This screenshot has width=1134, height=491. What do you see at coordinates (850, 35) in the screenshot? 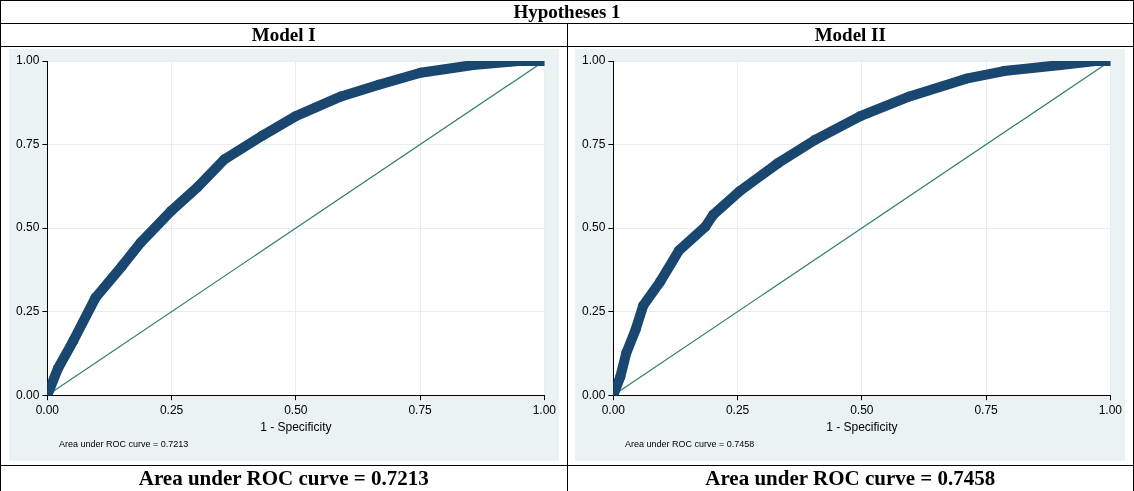
I see `chart-title: Model II` at bounding box center [850, 35].